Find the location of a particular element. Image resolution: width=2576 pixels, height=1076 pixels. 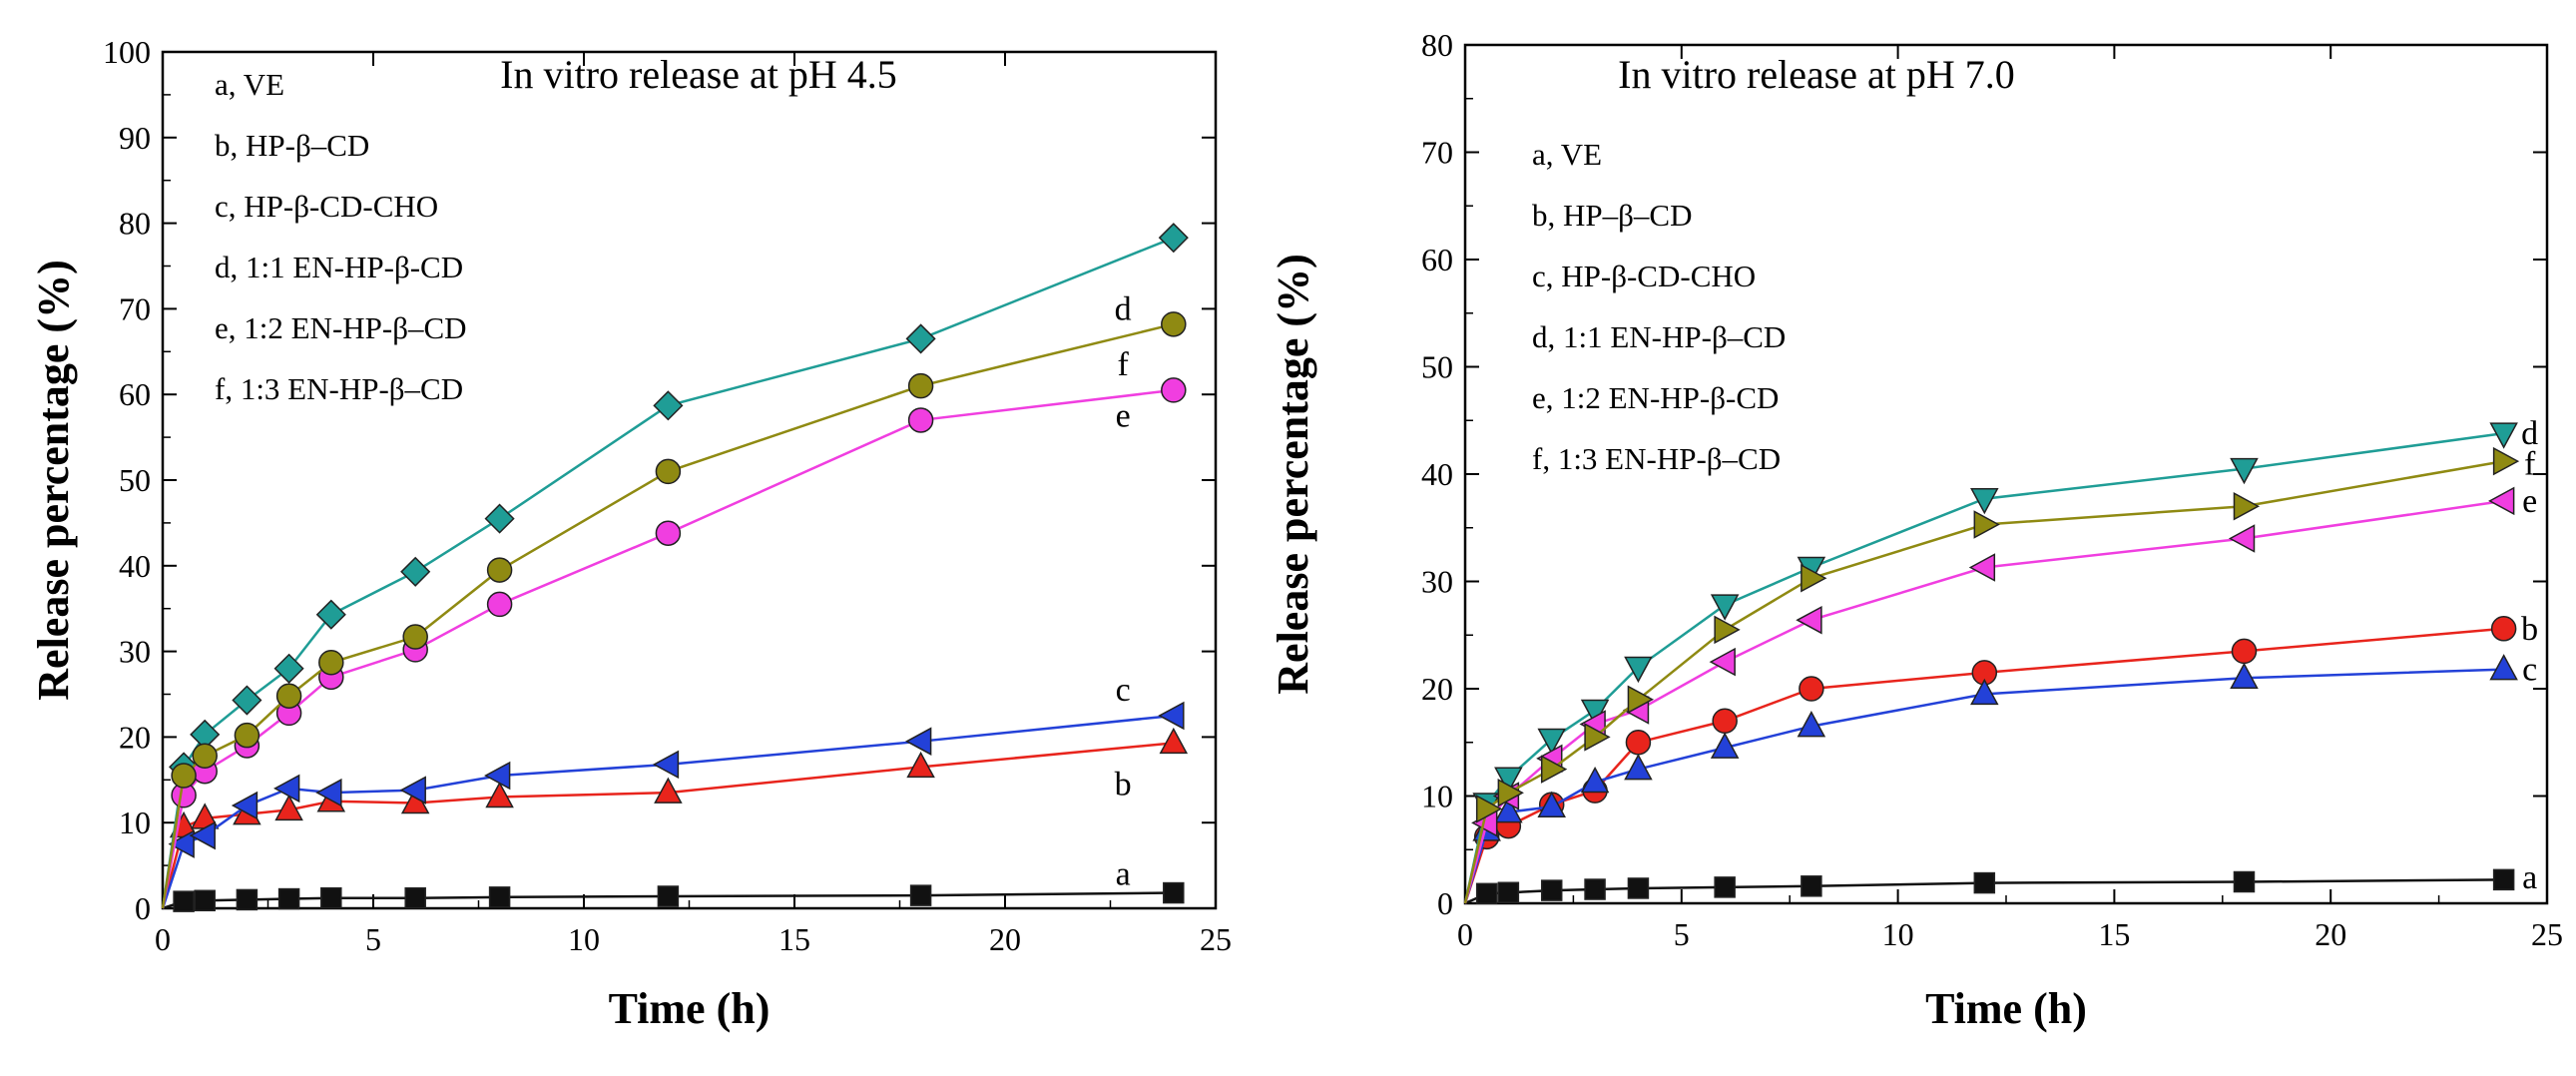

chart-title: In vitro release at pH 7.0 is located at coordinates (1817, 74).